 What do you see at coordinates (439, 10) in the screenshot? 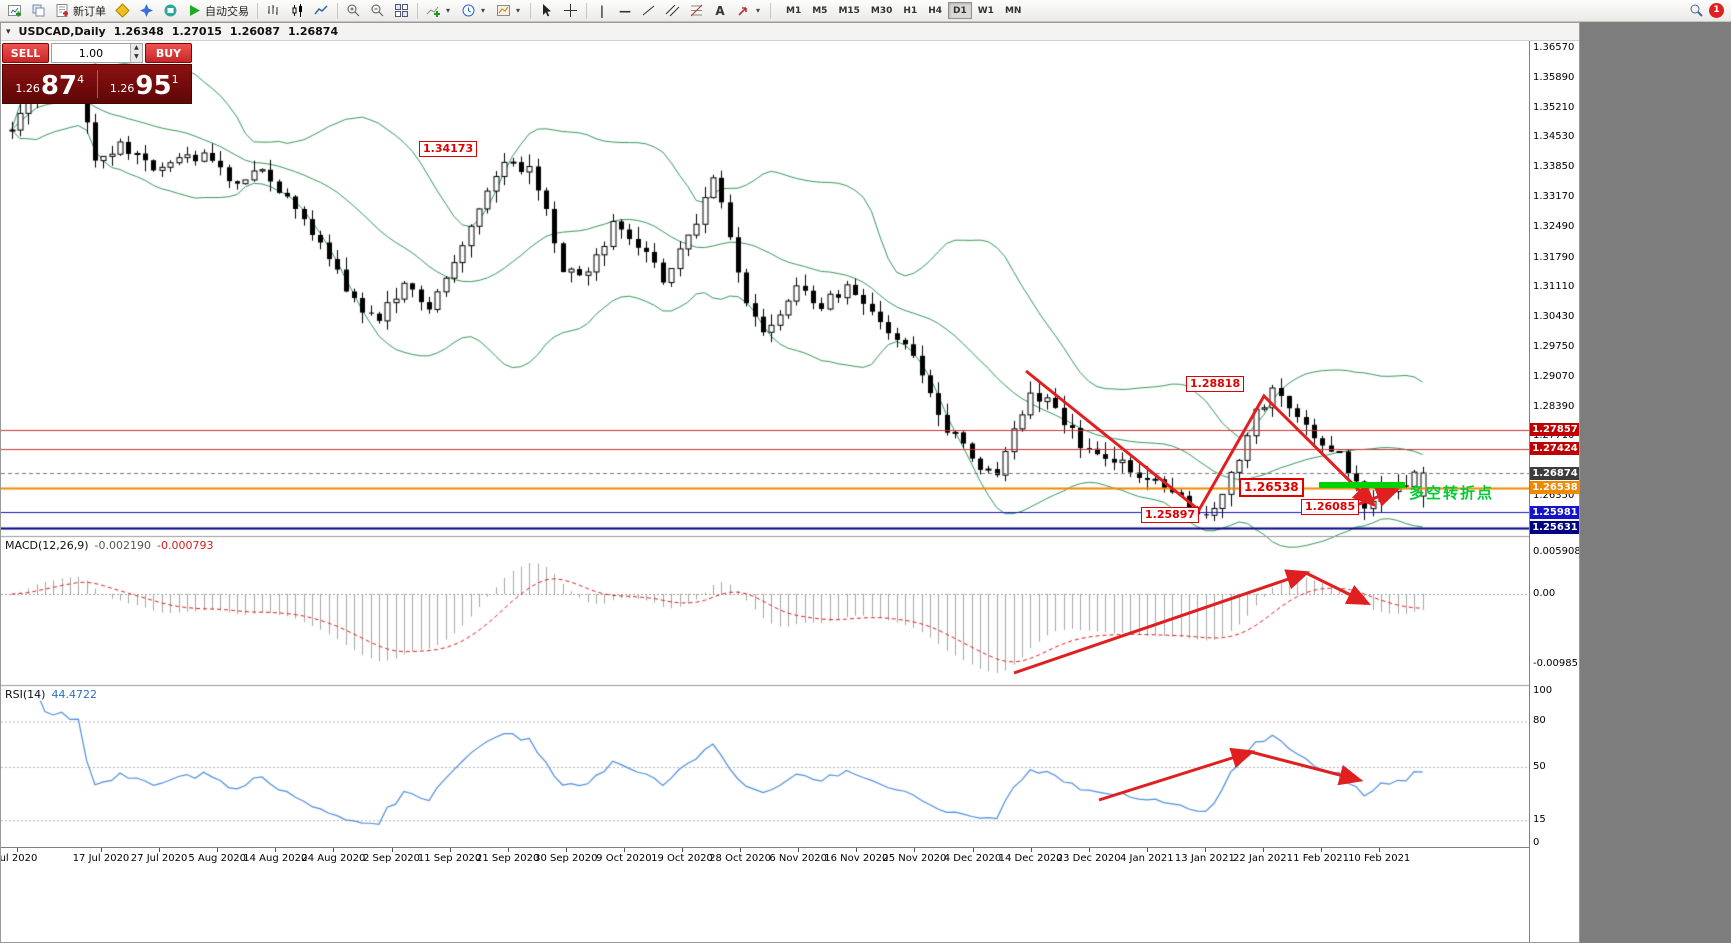
I see `indicators-button: ▾` at bounding box center [439, 10].